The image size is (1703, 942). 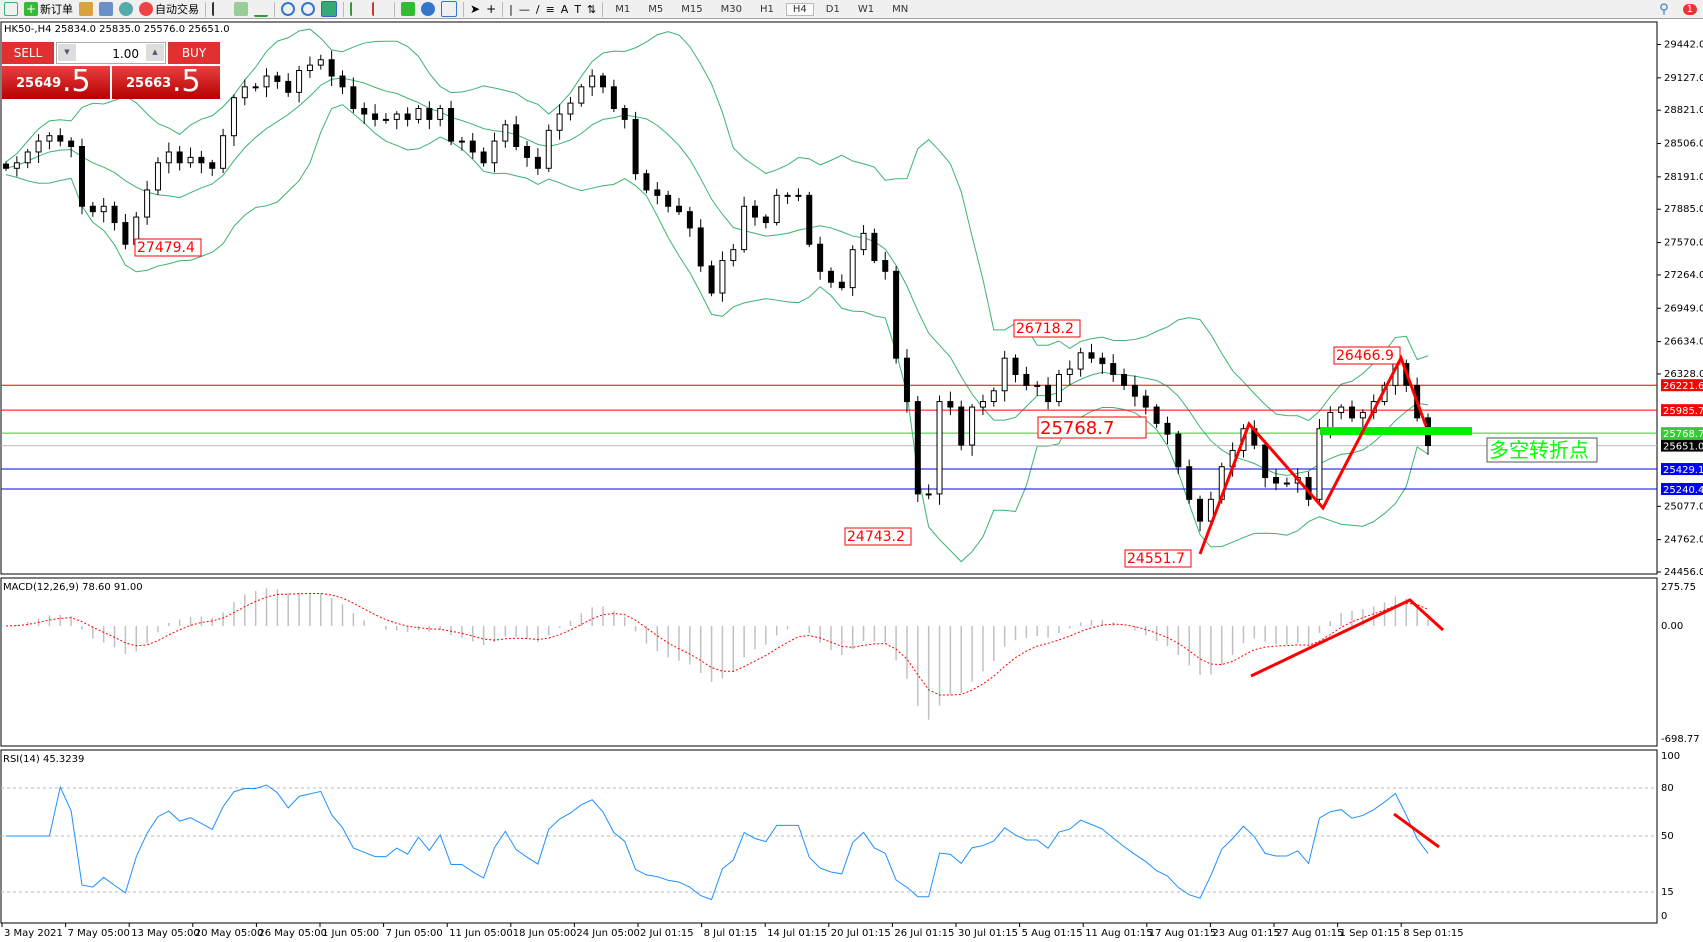 I want to click on timeframe-m1: M1, so click(x=623, y=9).